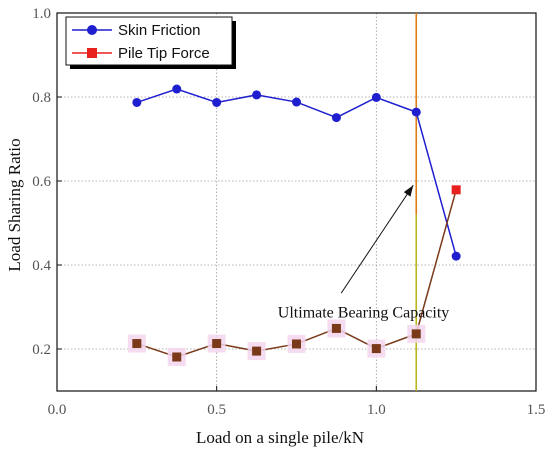 The width and height of the screenshot is (550, 451). What do you see at coordinates (92, 30) in the screenshot?
I see `legend-marker-skin-friction` at bounding box center [92, 30].